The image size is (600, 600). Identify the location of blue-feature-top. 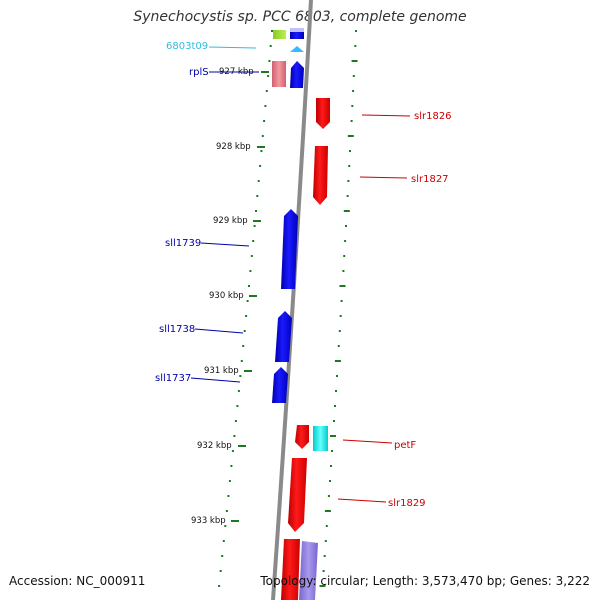
(297, 34).